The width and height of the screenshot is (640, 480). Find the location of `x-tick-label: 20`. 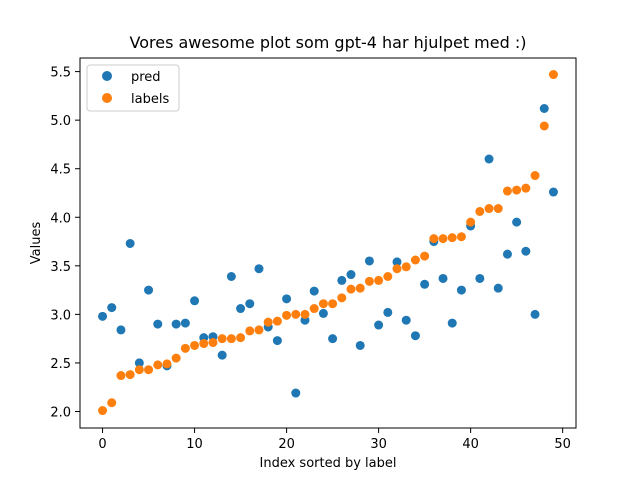

x-tick-label: 20 is located at coordinates (286, 444).